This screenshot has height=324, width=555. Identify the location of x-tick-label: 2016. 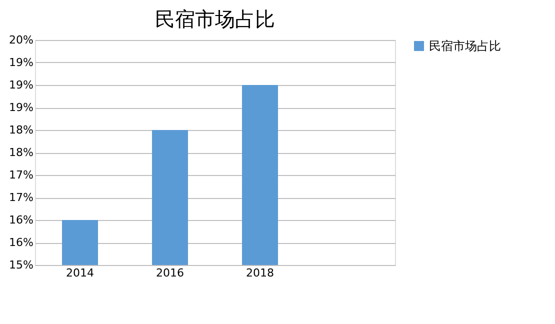
(170, 273).